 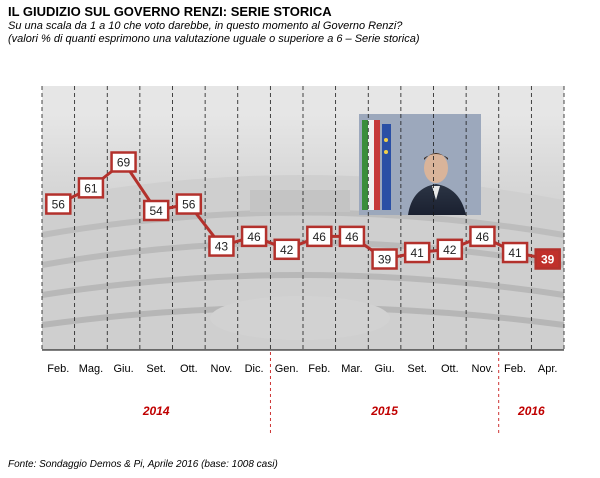 I want to click on data-point: 69, so click(x=123, y=162).